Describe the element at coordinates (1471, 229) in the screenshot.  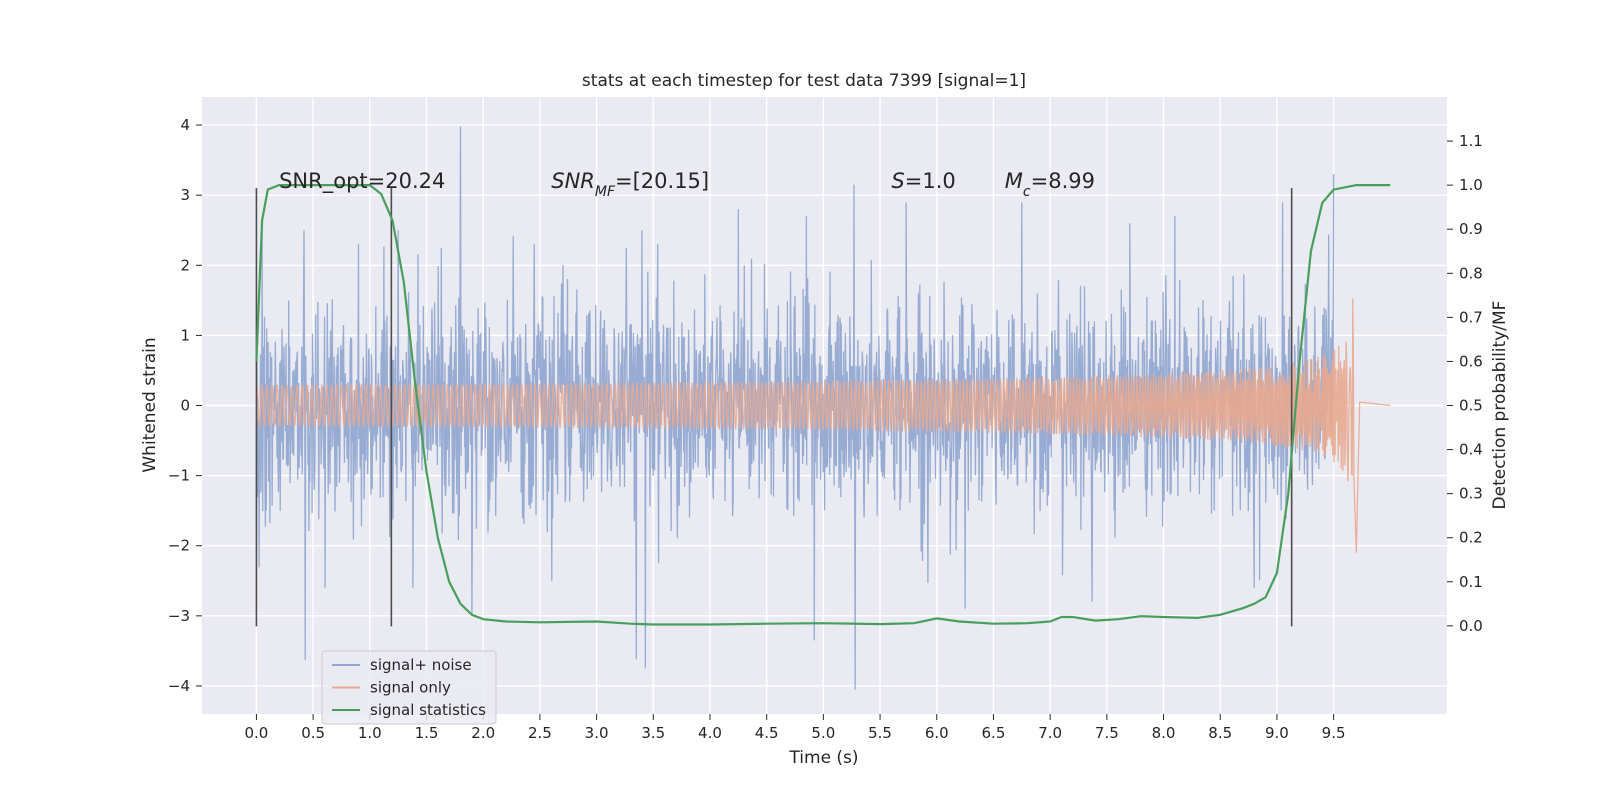
I see `y-right-tick-label: 0.9` at that location.